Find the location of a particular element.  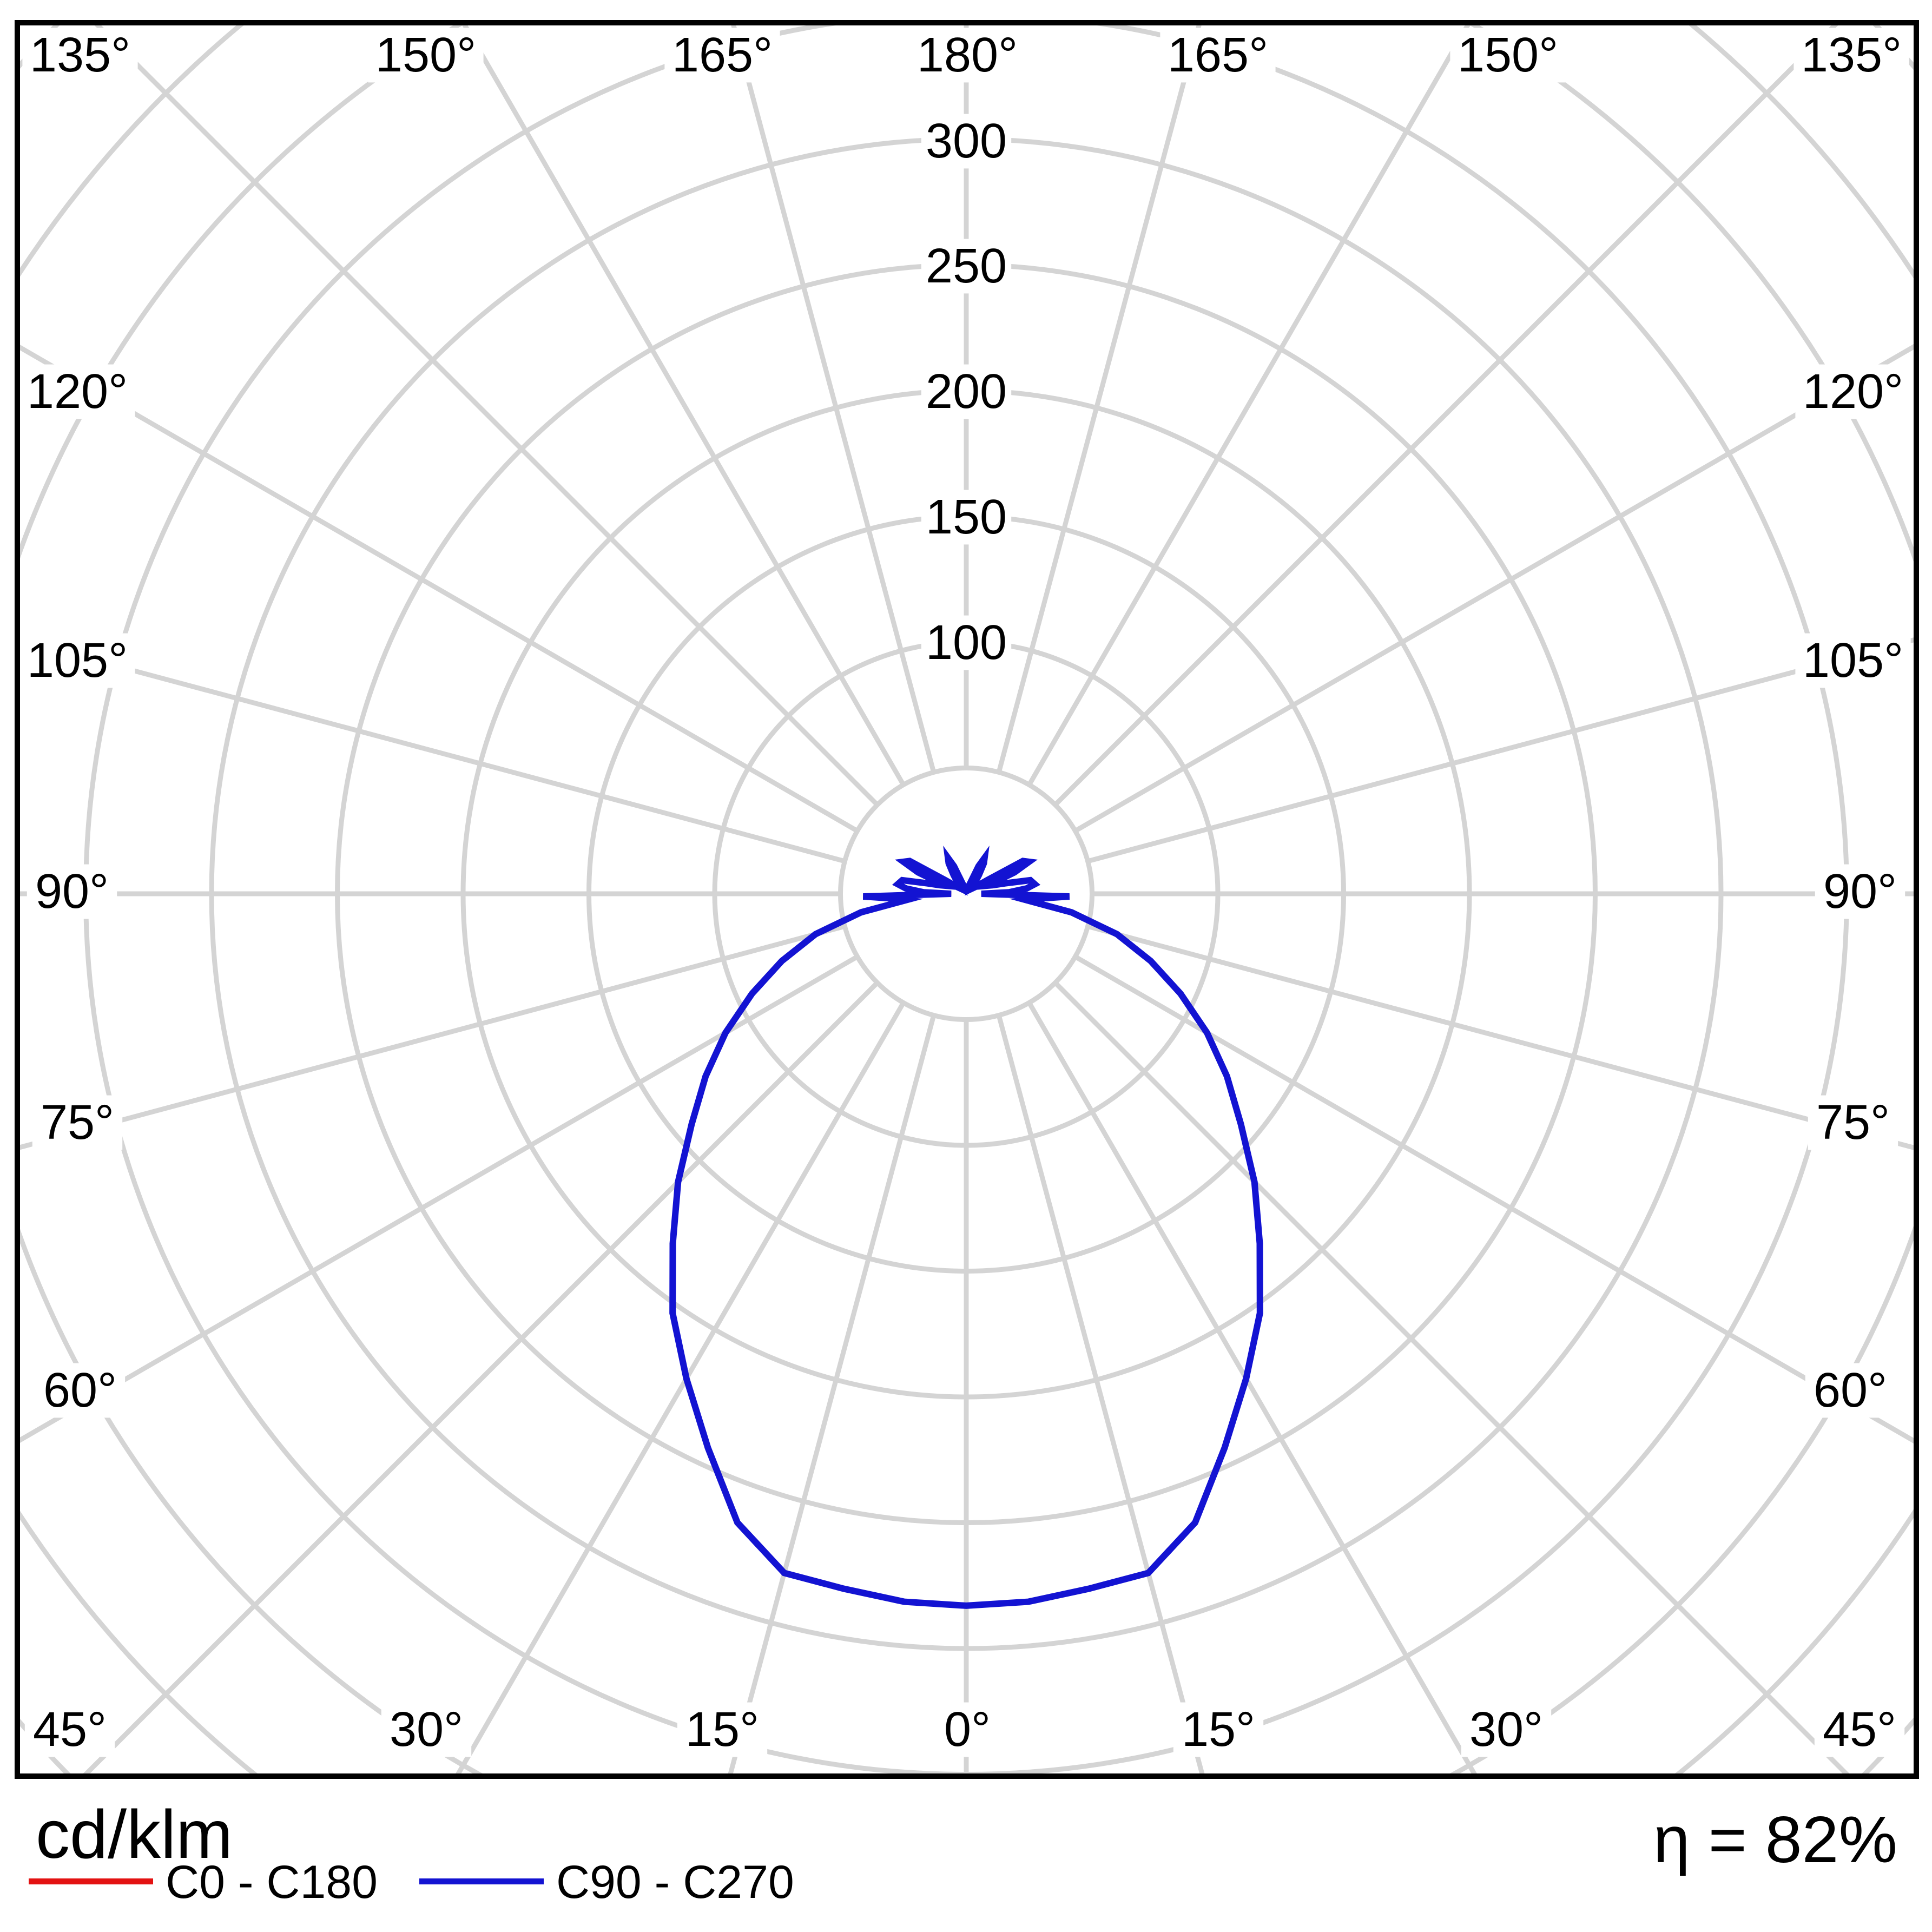

curve-c90-c270 is located at coordinates (966, 1227).